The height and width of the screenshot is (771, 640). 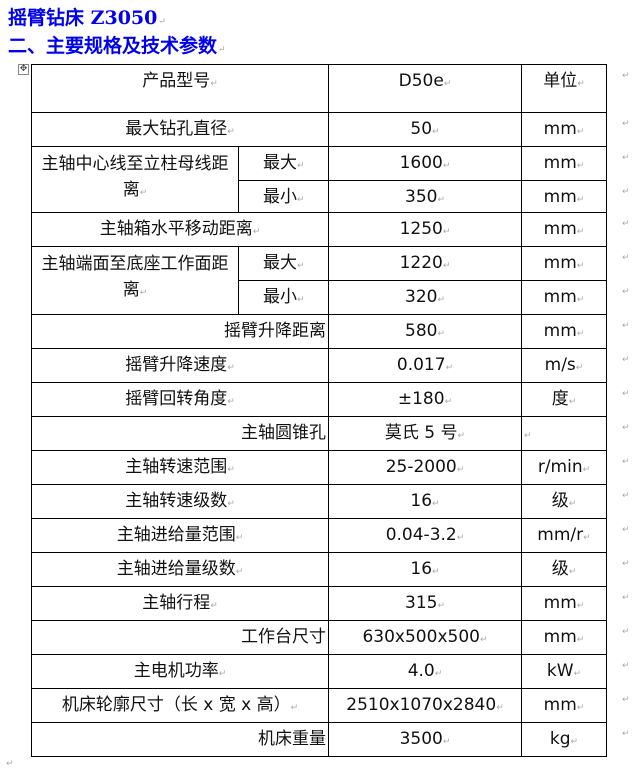 What do you see at coordinates (180, 365) in the screenshot?
I see `row-name: 摇臂升降速度` at bounding box center [180, 365].